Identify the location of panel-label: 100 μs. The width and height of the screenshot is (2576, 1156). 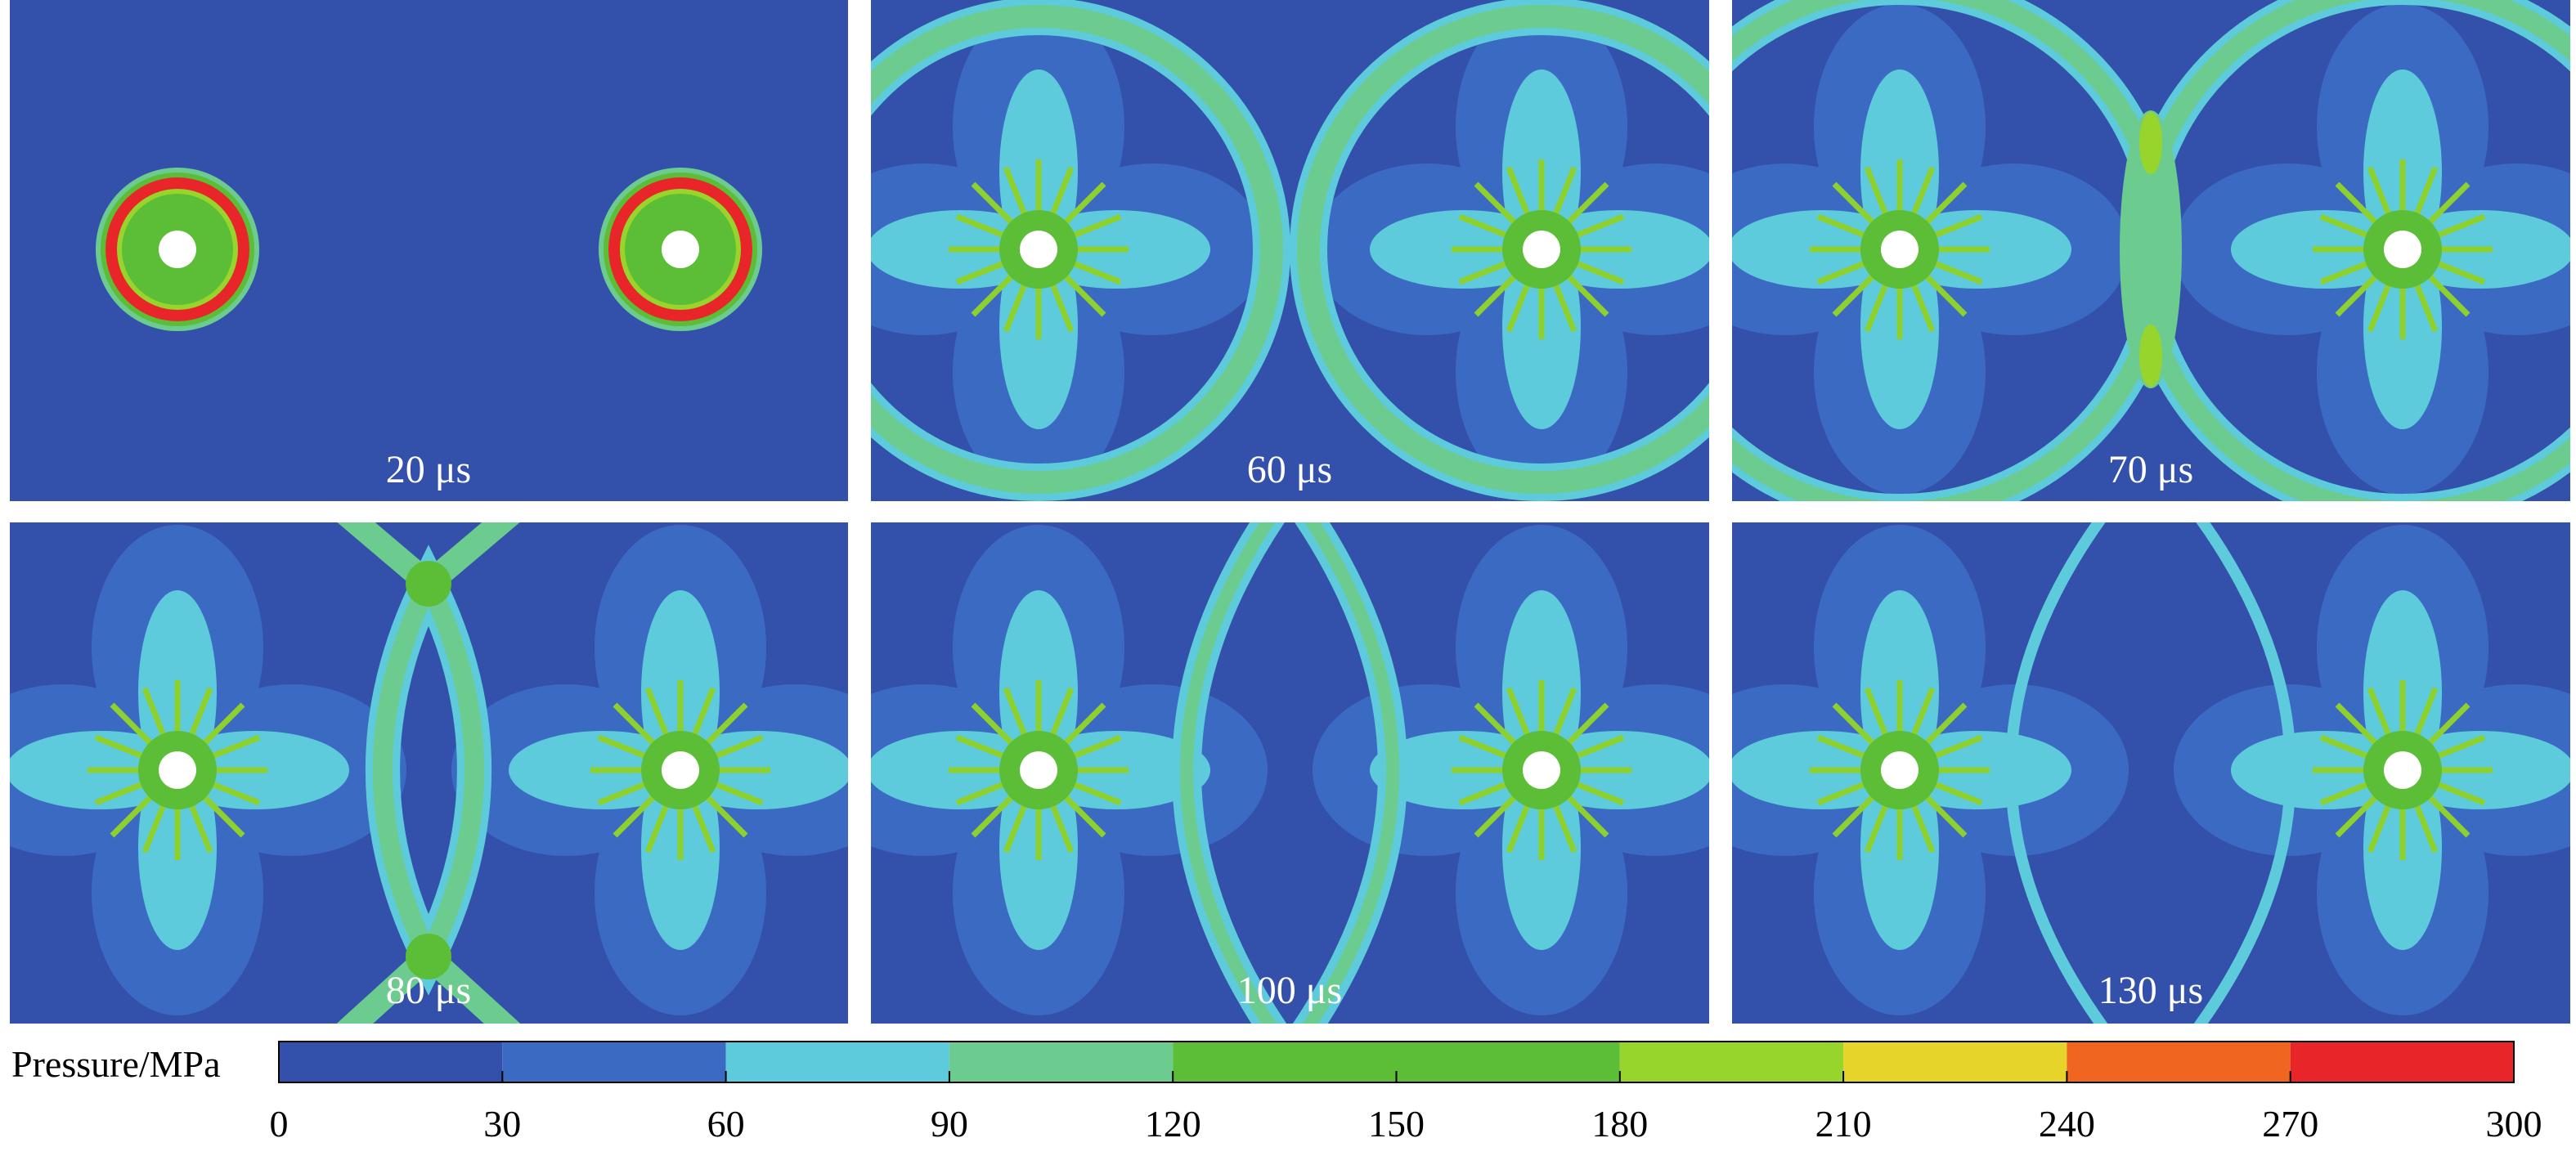
(1289, 990).